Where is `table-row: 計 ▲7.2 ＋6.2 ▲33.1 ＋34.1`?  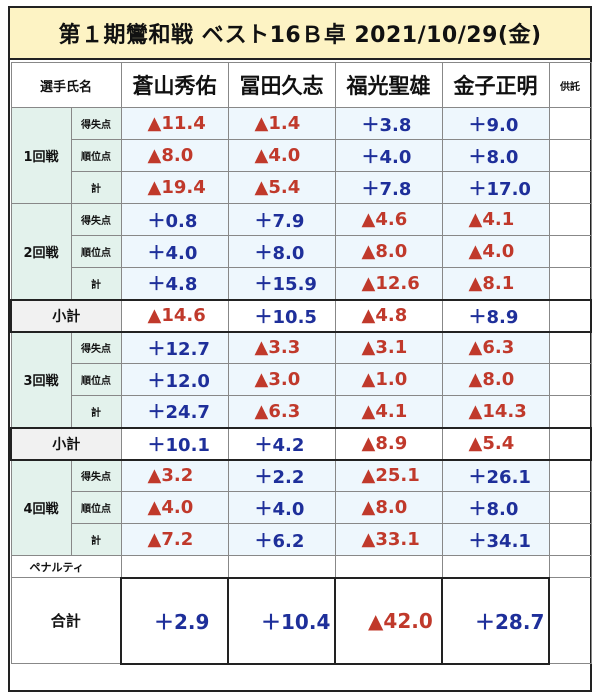
table-row: 計 ▲7.2 ＋6.2 ▲33.1 ＋34.1 is located at coordinates (301, 539).